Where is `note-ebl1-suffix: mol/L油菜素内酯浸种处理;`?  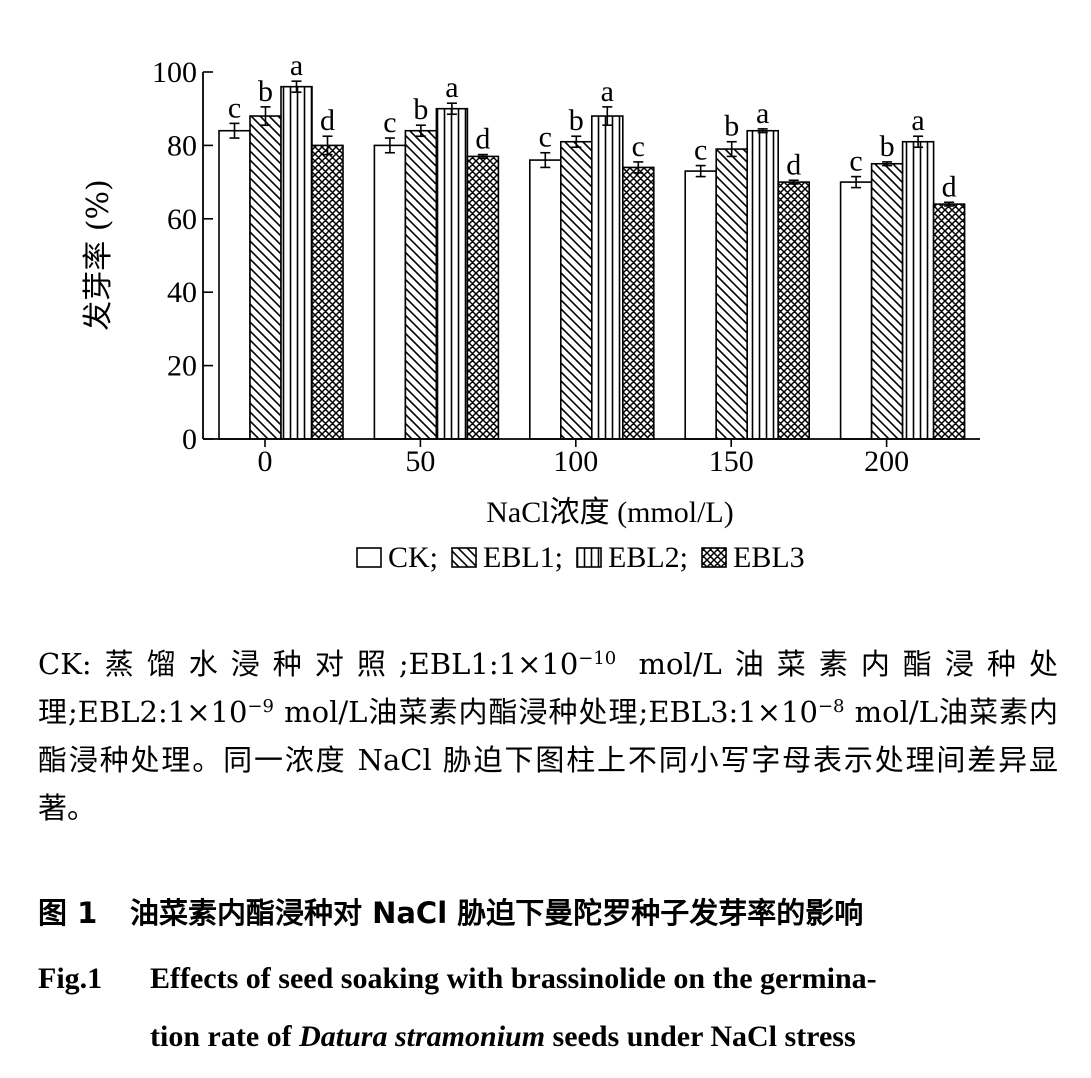
note-ebl1-suffix: mol/L油菜素内酯浸种处理; is located at coordinates (548, 688).